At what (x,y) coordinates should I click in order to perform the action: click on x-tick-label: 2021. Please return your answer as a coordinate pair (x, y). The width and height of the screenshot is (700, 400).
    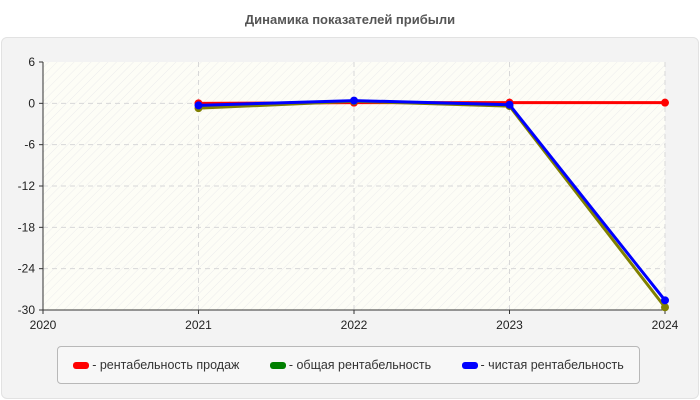
    Looking at the image, I should click on (198, 325).